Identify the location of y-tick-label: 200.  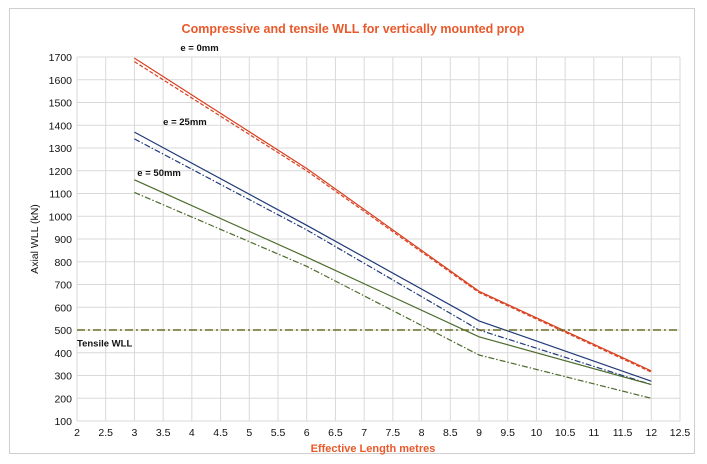
(63, 399).